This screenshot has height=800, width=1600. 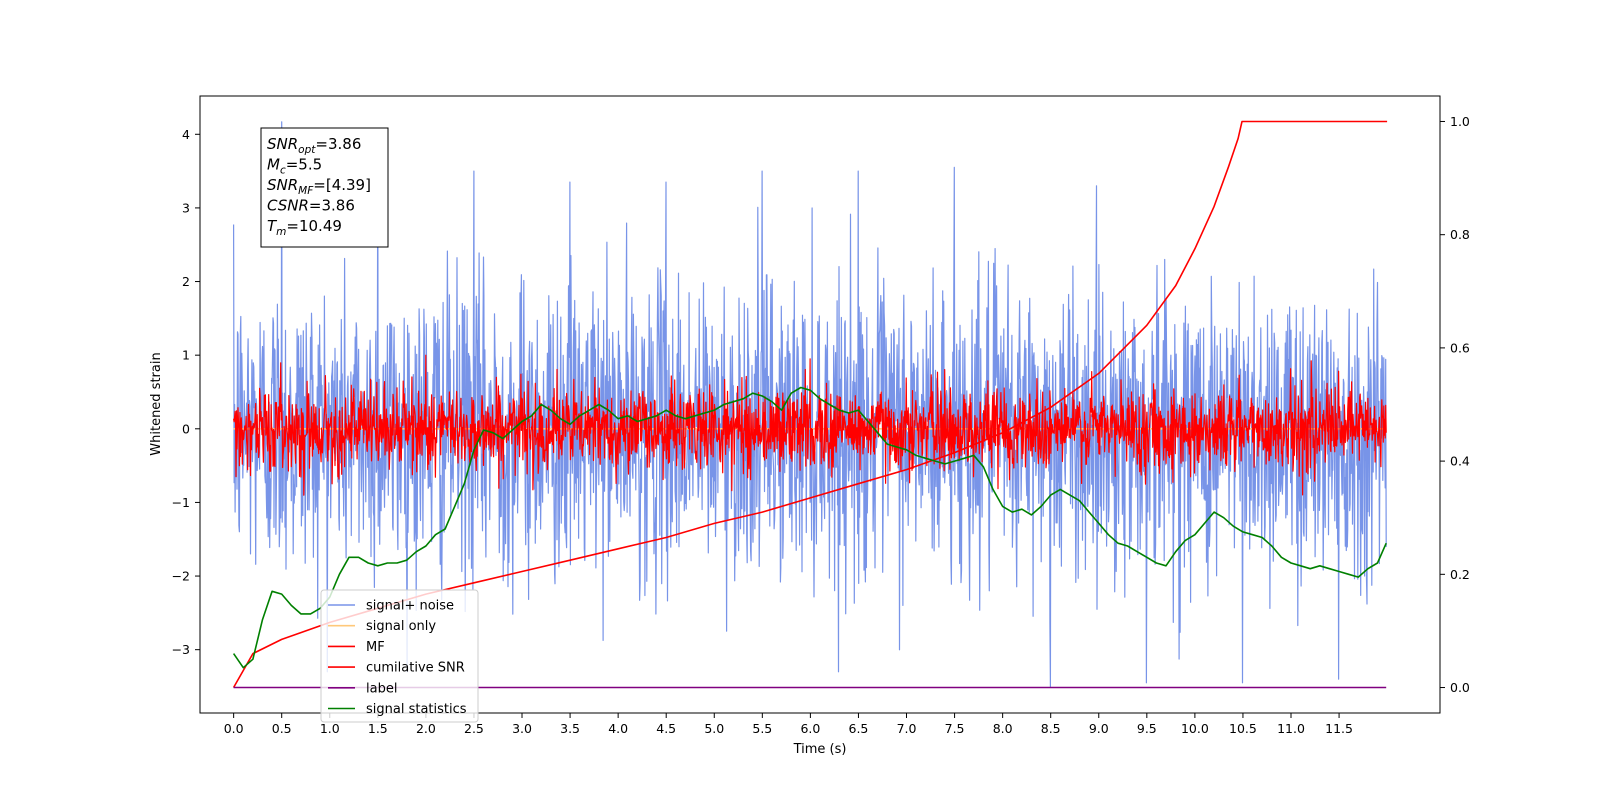 I want to click on y-left-tick-label: 3, so click(x=186, y=207).